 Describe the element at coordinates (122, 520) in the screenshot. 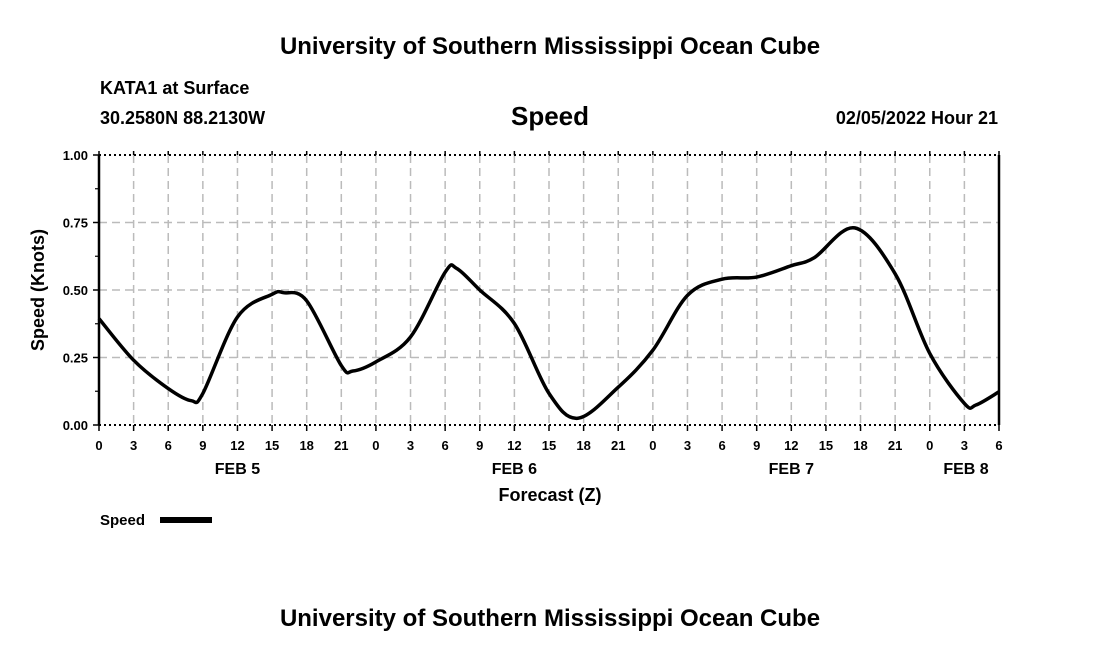

I see `legend-label: Speed` at that location.